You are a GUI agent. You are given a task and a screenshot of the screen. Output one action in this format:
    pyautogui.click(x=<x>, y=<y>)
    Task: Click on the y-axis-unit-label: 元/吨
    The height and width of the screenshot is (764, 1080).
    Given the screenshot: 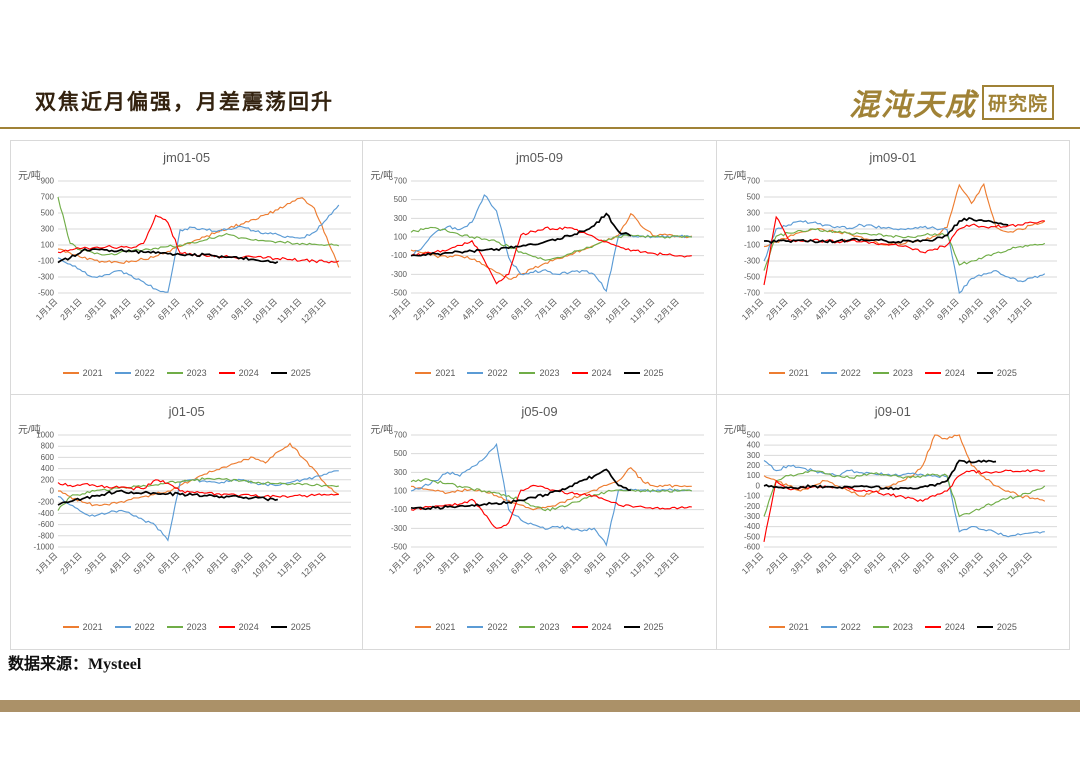 What is the action you would take?
    pyautogui.click(x=735, y=430)
    